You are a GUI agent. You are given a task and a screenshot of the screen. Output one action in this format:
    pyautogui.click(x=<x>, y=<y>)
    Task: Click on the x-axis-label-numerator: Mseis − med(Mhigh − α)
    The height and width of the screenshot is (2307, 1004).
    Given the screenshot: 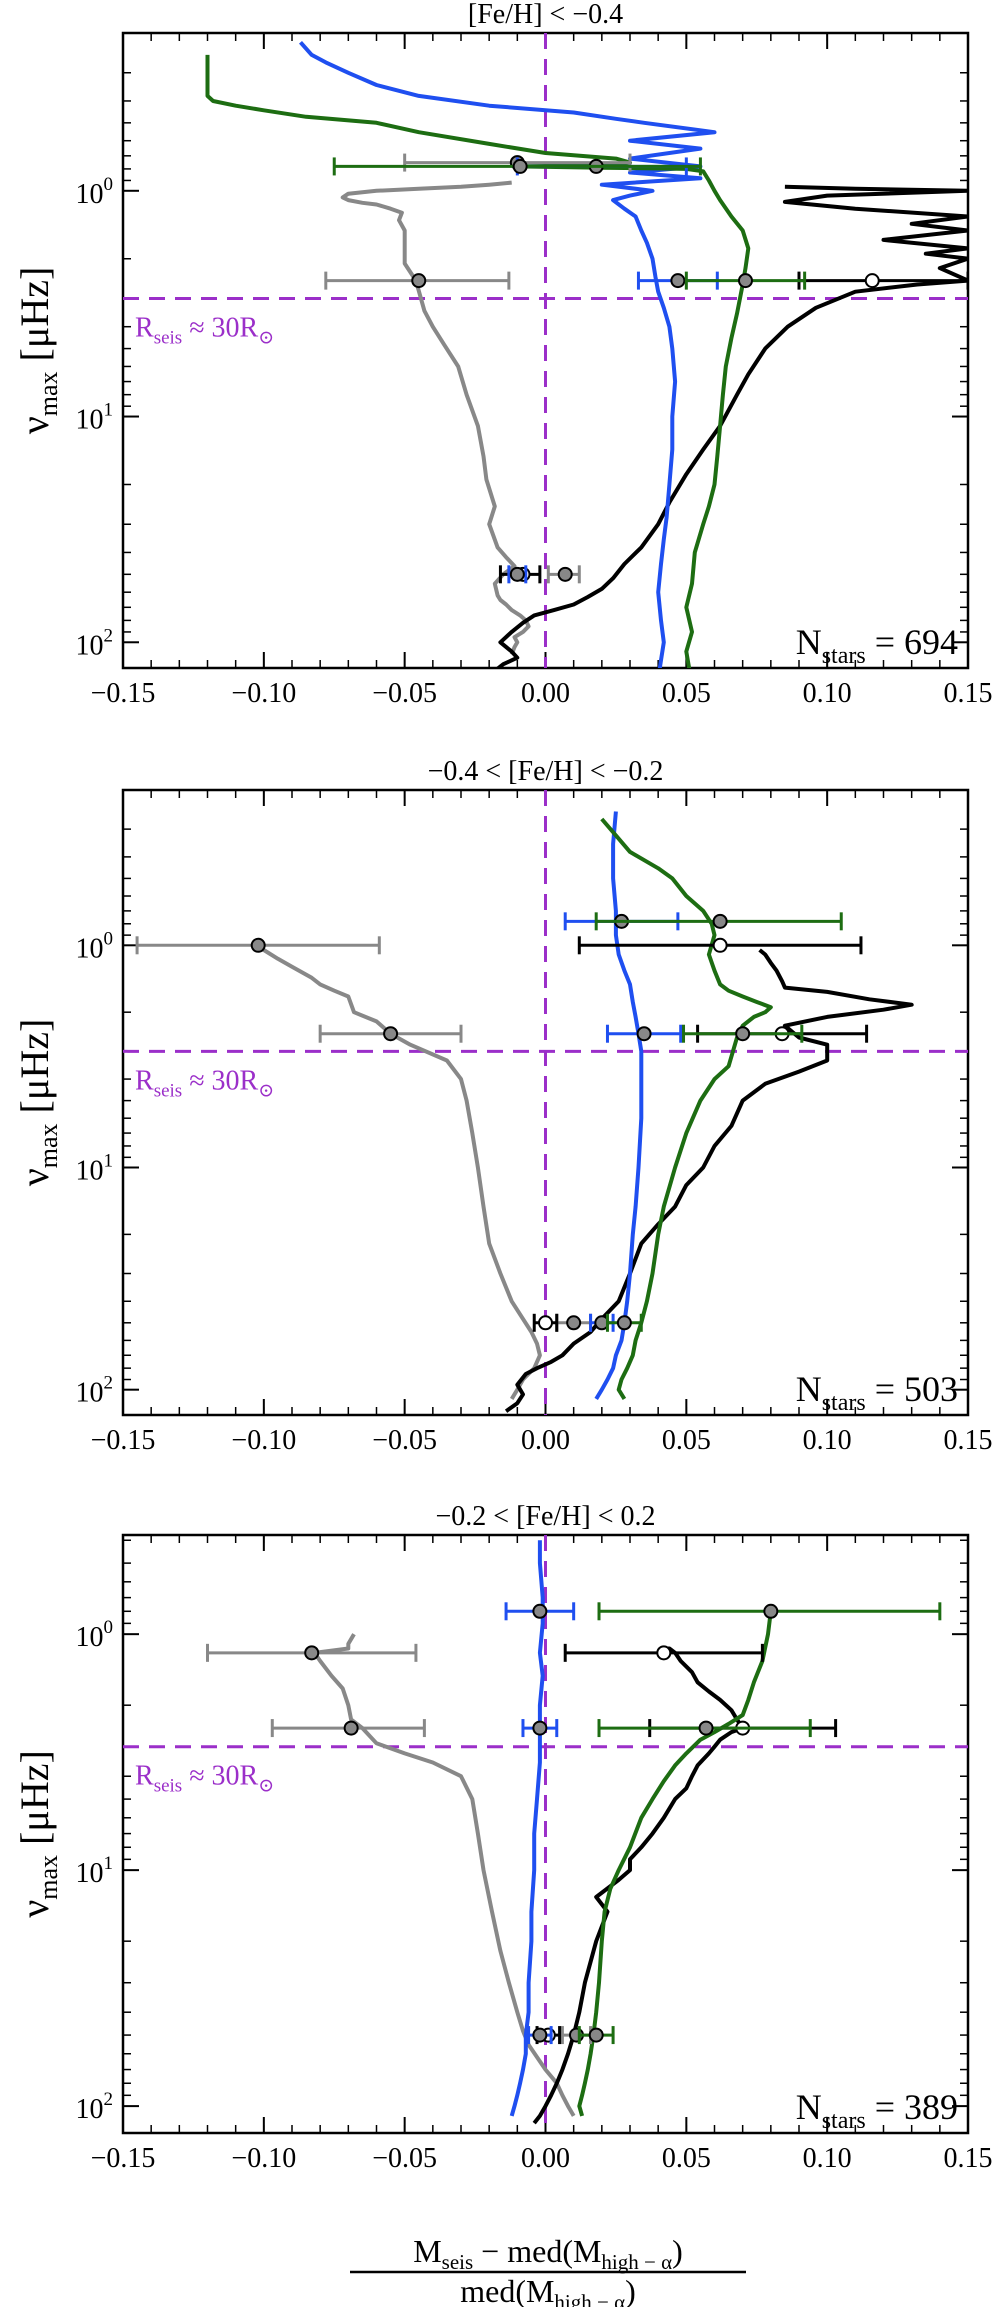 What is the action you would take?
    pyautogui.click(x=548, y=2253)
    